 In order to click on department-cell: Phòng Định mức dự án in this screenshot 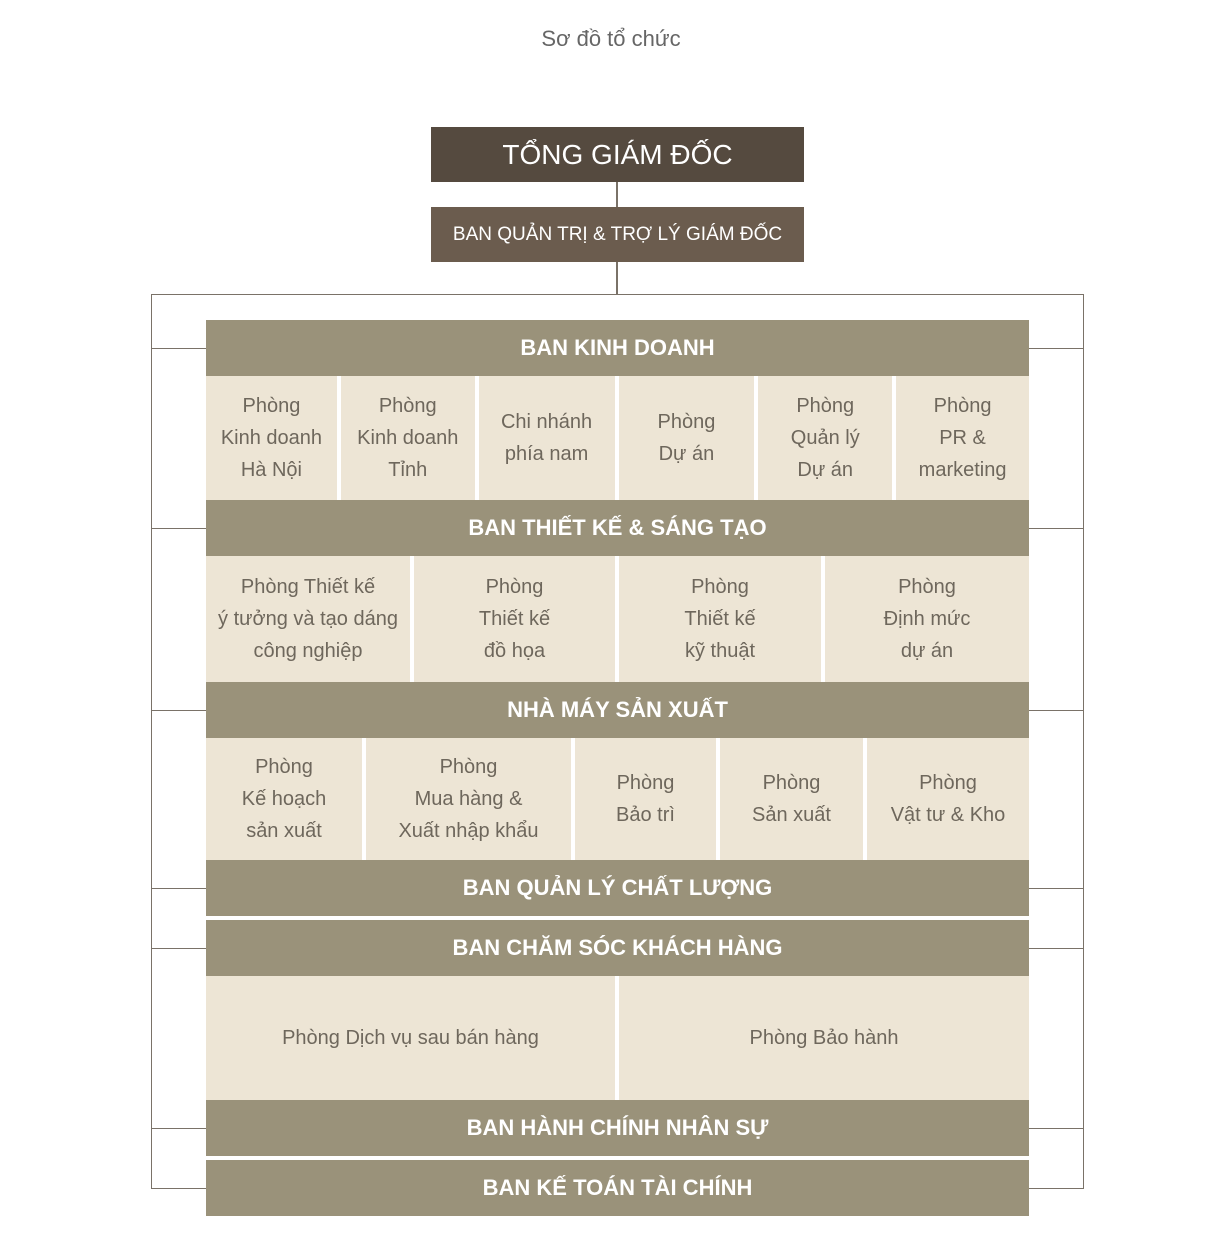, I will do `click(927, 619)`.